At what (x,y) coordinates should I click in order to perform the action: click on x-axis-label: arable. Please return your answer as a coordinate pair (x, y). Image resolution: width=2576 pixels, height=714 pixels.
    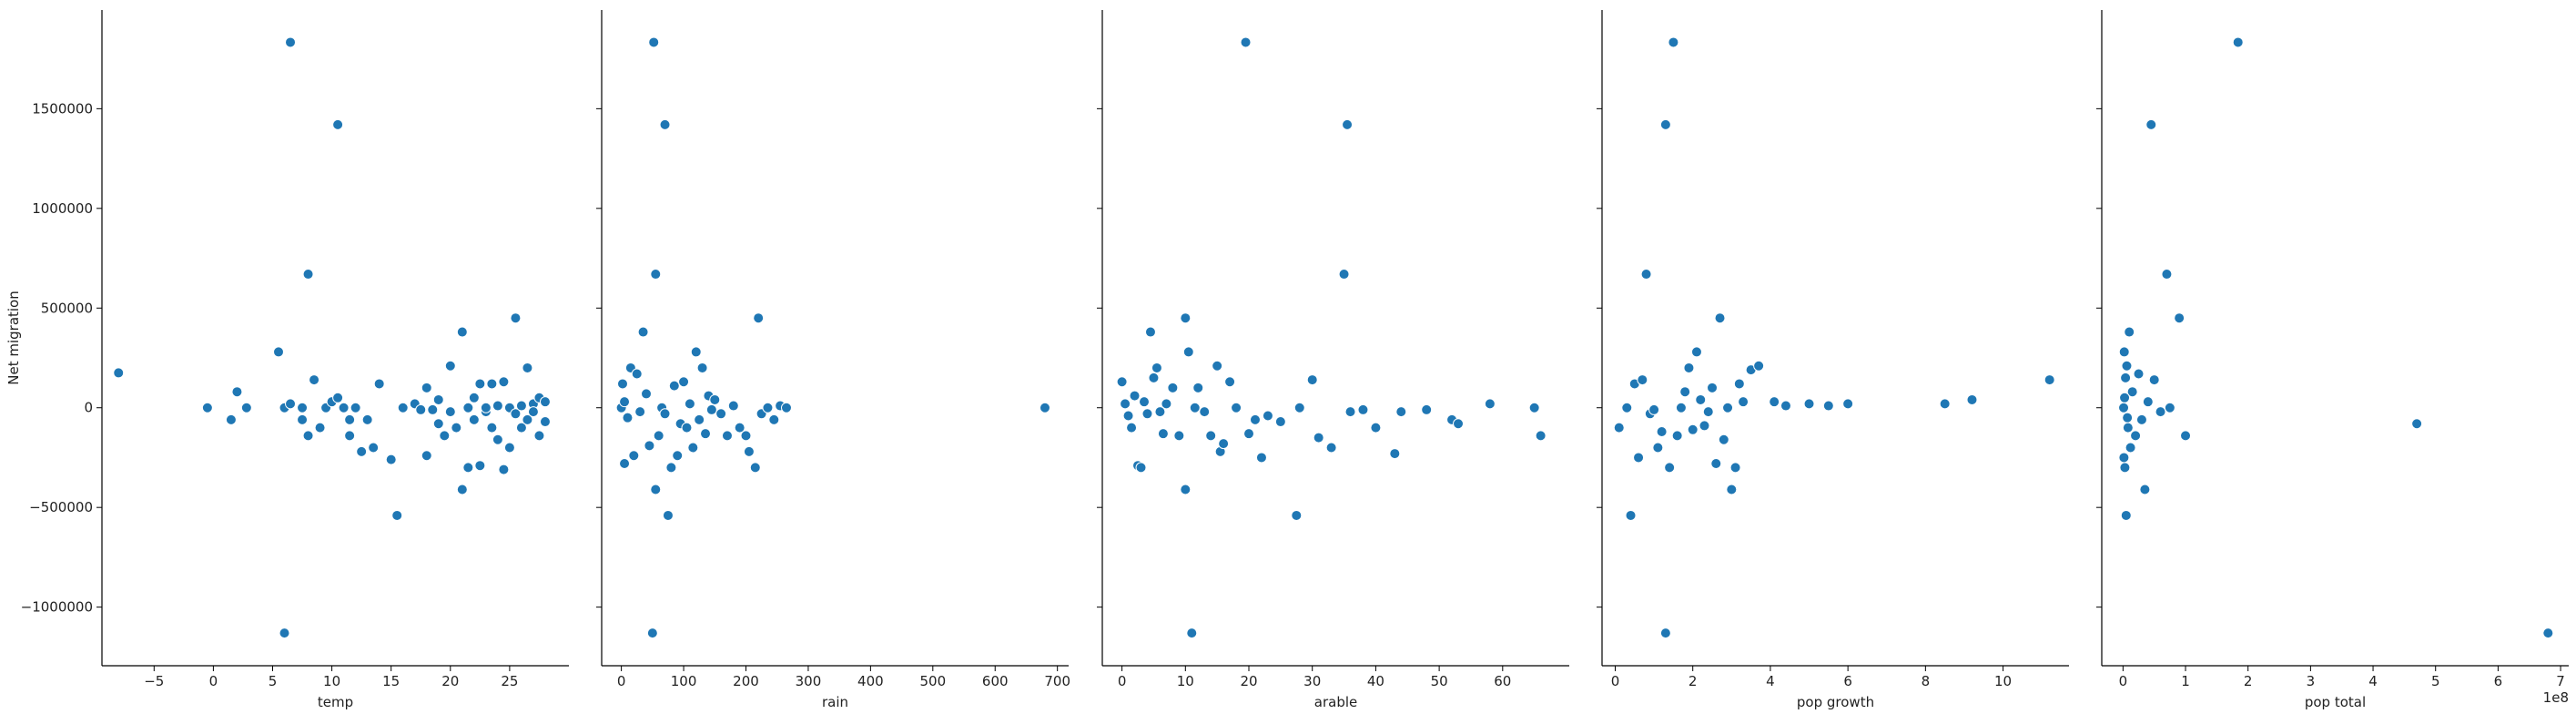
    Looking at the image, I should click on (1335, 702).